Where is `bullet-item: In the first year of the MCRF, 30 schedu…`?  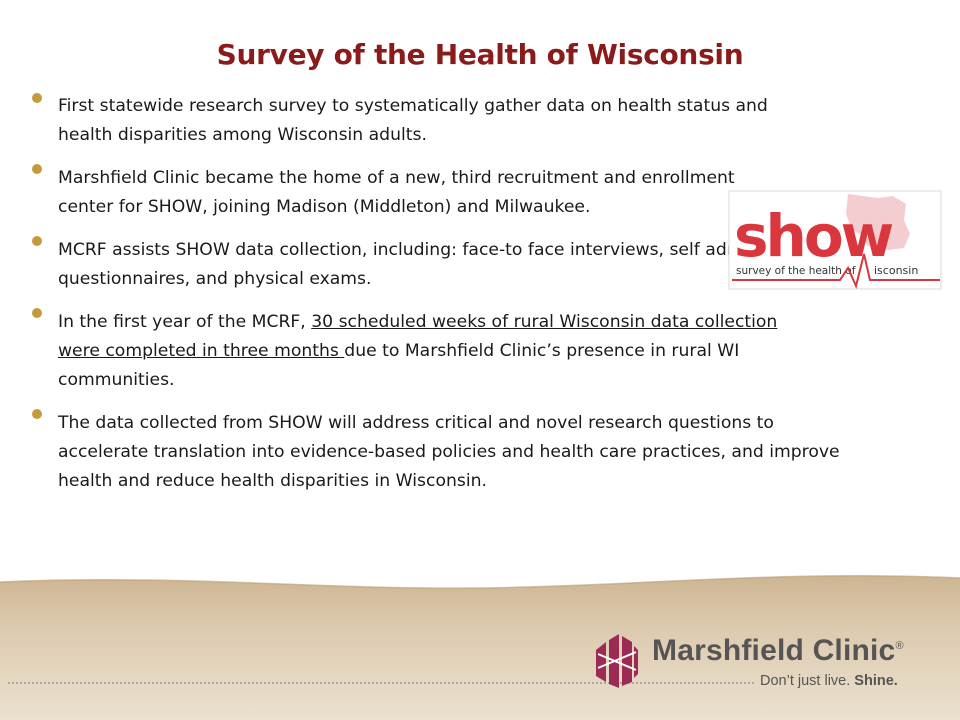
bullet-item: In the first year of the MCRF, 30 schedu… is located at coordinates (421, 351).